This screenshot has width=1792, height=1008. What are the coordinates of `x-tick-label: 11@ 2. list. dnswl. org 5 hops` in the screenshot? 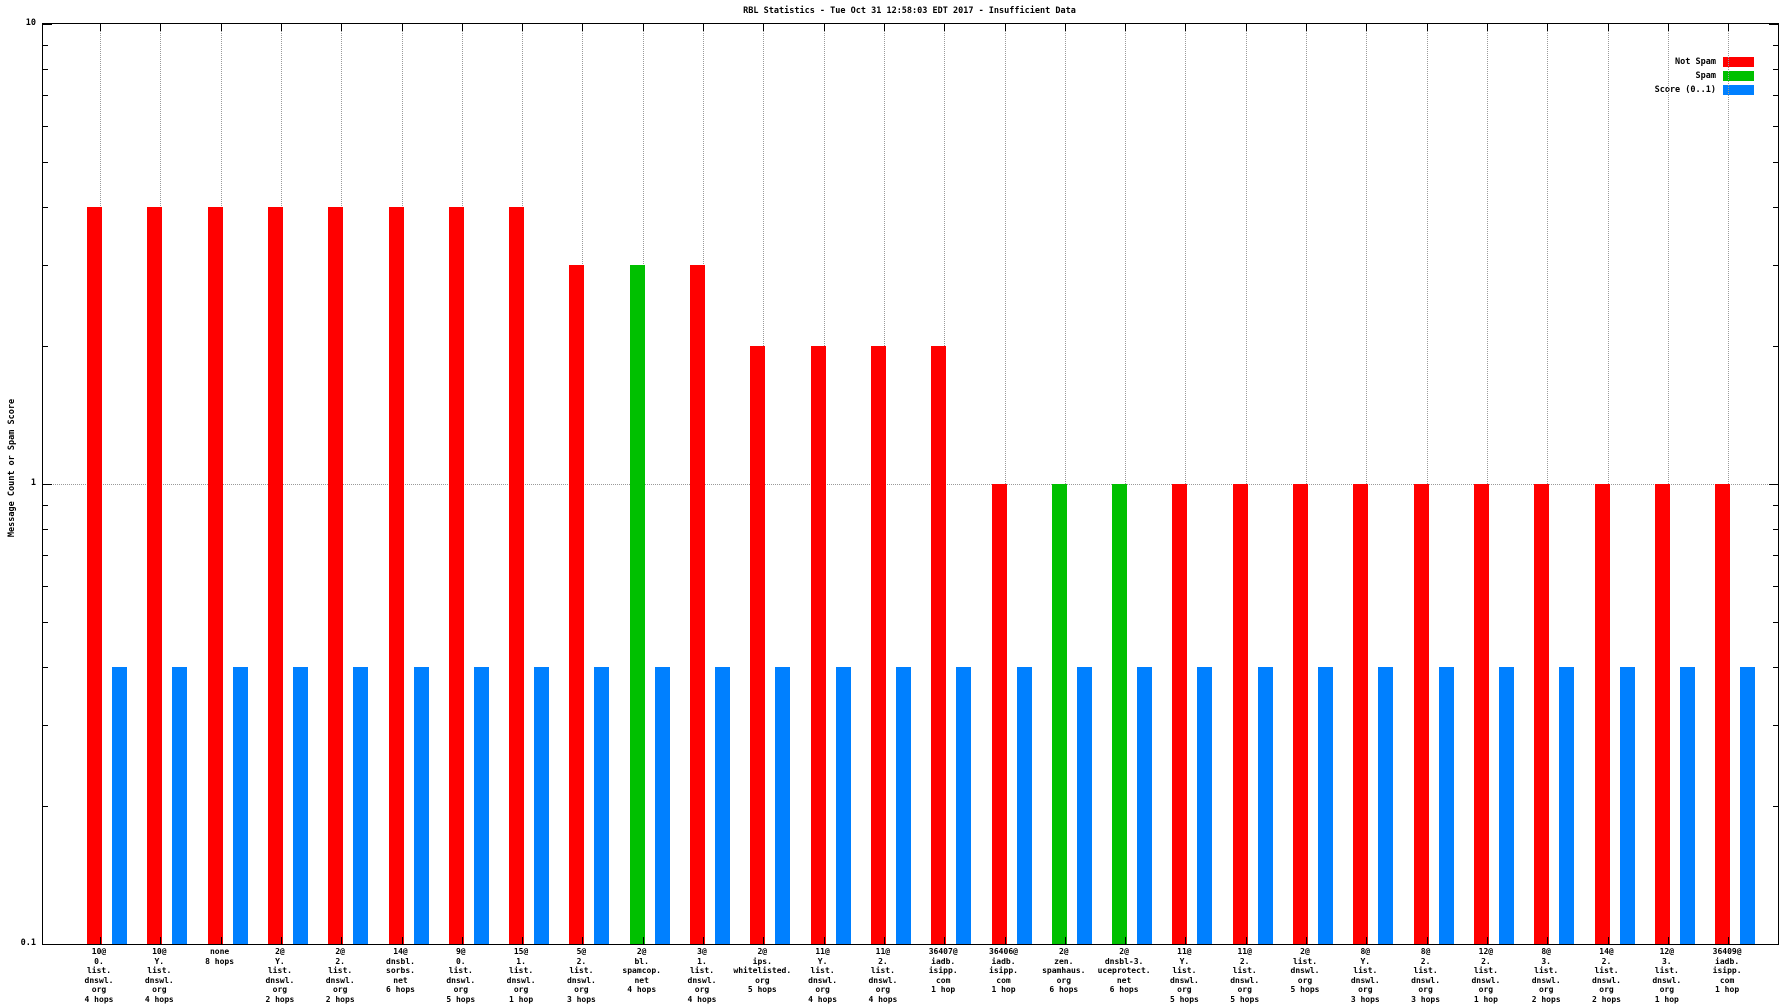 It's located at (1245, 975).